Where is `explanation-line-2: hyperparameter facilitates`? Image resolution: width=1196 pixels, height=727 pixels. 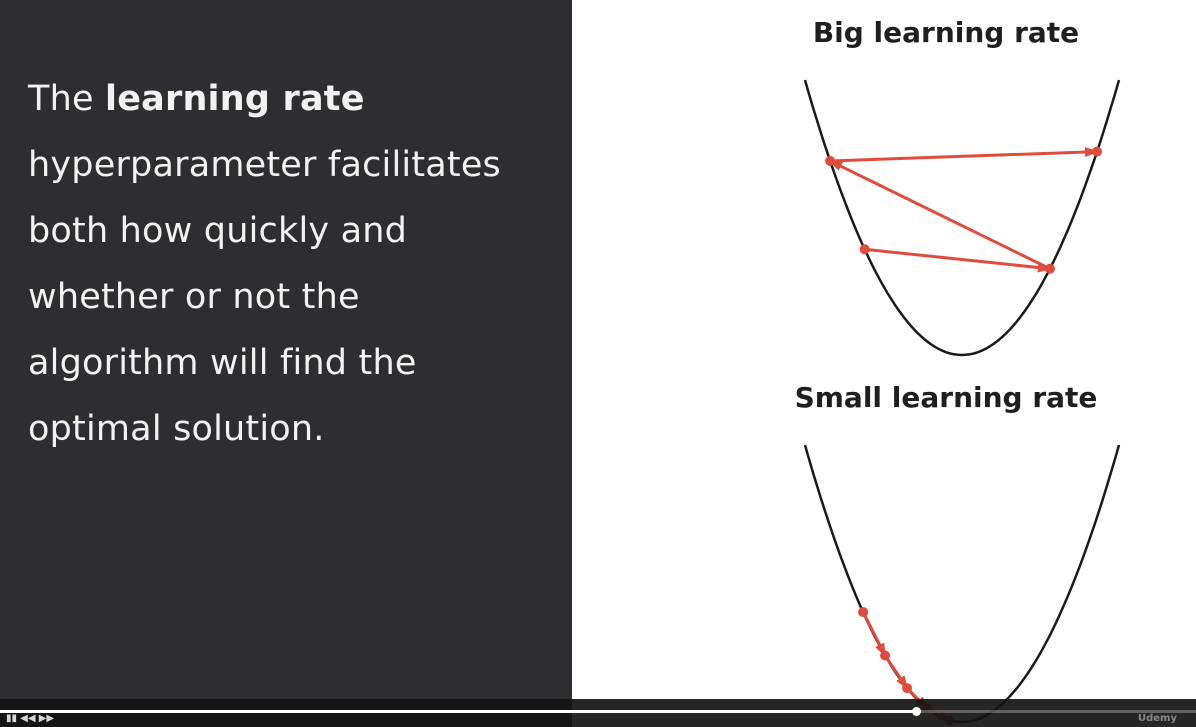
explanation-line-2: hyperparameter facilitates is located at coordinates (264, 165).